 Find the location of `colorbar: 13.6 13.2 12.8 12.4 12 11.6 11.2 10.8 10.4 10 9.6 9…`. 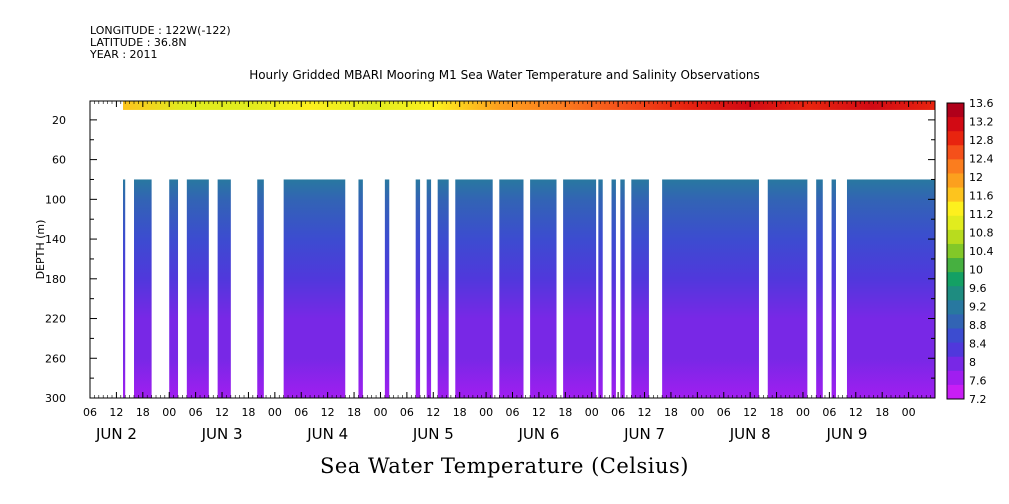

colorbar: 13.6 13.2 12.8 12.4 12 11.6 11.2 10.8 10.4 10 9.6 9… is located at coordinates (970, 251).